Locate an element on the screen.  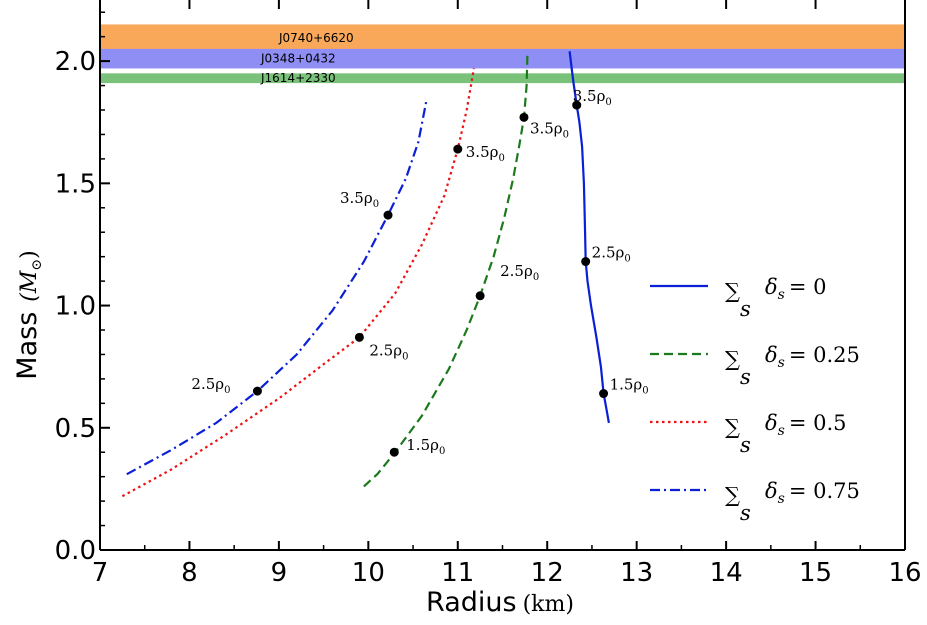
x-tick-label: 13 is located at coordinates (636, 573).